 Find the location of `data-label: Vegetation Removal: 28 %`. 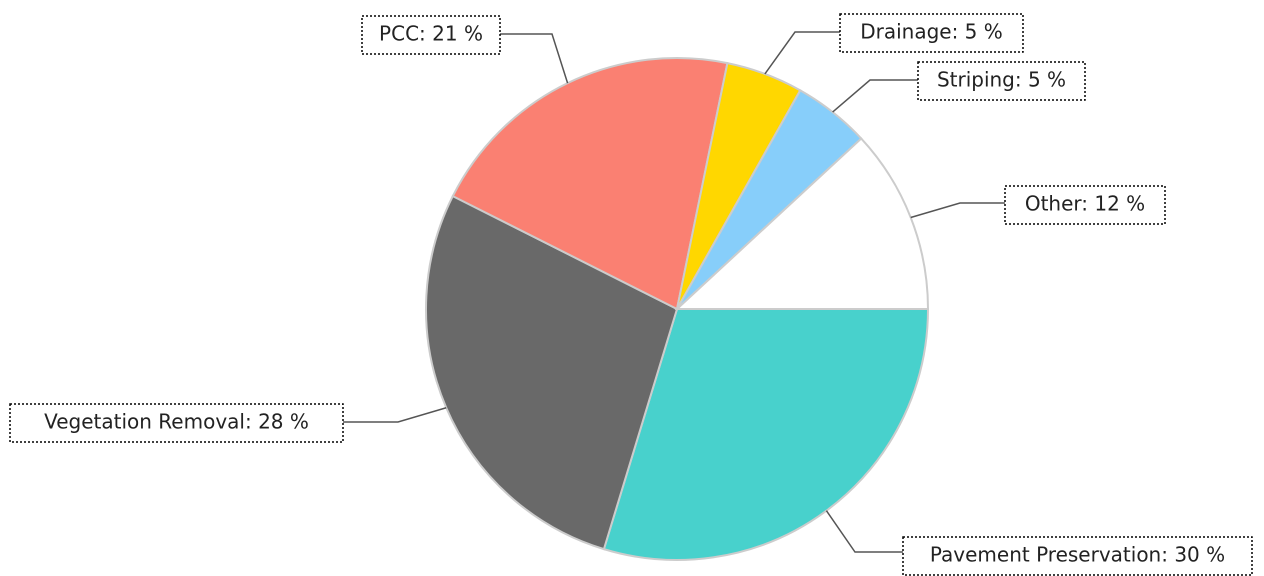

data-label: Vegetation Removal: 28 % is located at coordinates (176, 422).